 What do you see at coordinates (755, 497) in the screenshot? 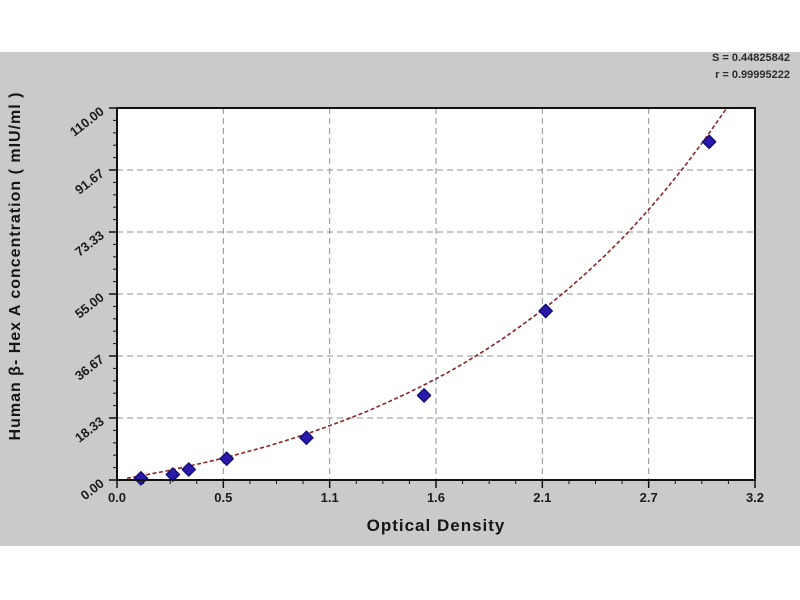
I see `x-tick-label: 3.2` at bounding box center [755, 497].